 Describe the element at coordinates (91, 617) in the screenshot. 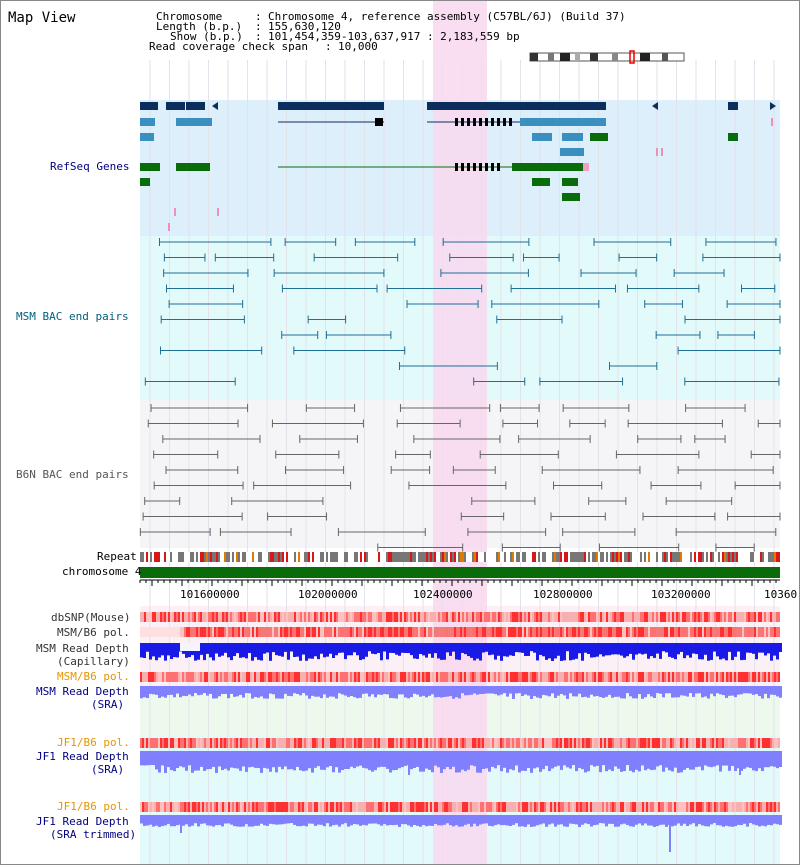

I see `track-label-dbsnp: dbSNP(Mouse)` at that location.